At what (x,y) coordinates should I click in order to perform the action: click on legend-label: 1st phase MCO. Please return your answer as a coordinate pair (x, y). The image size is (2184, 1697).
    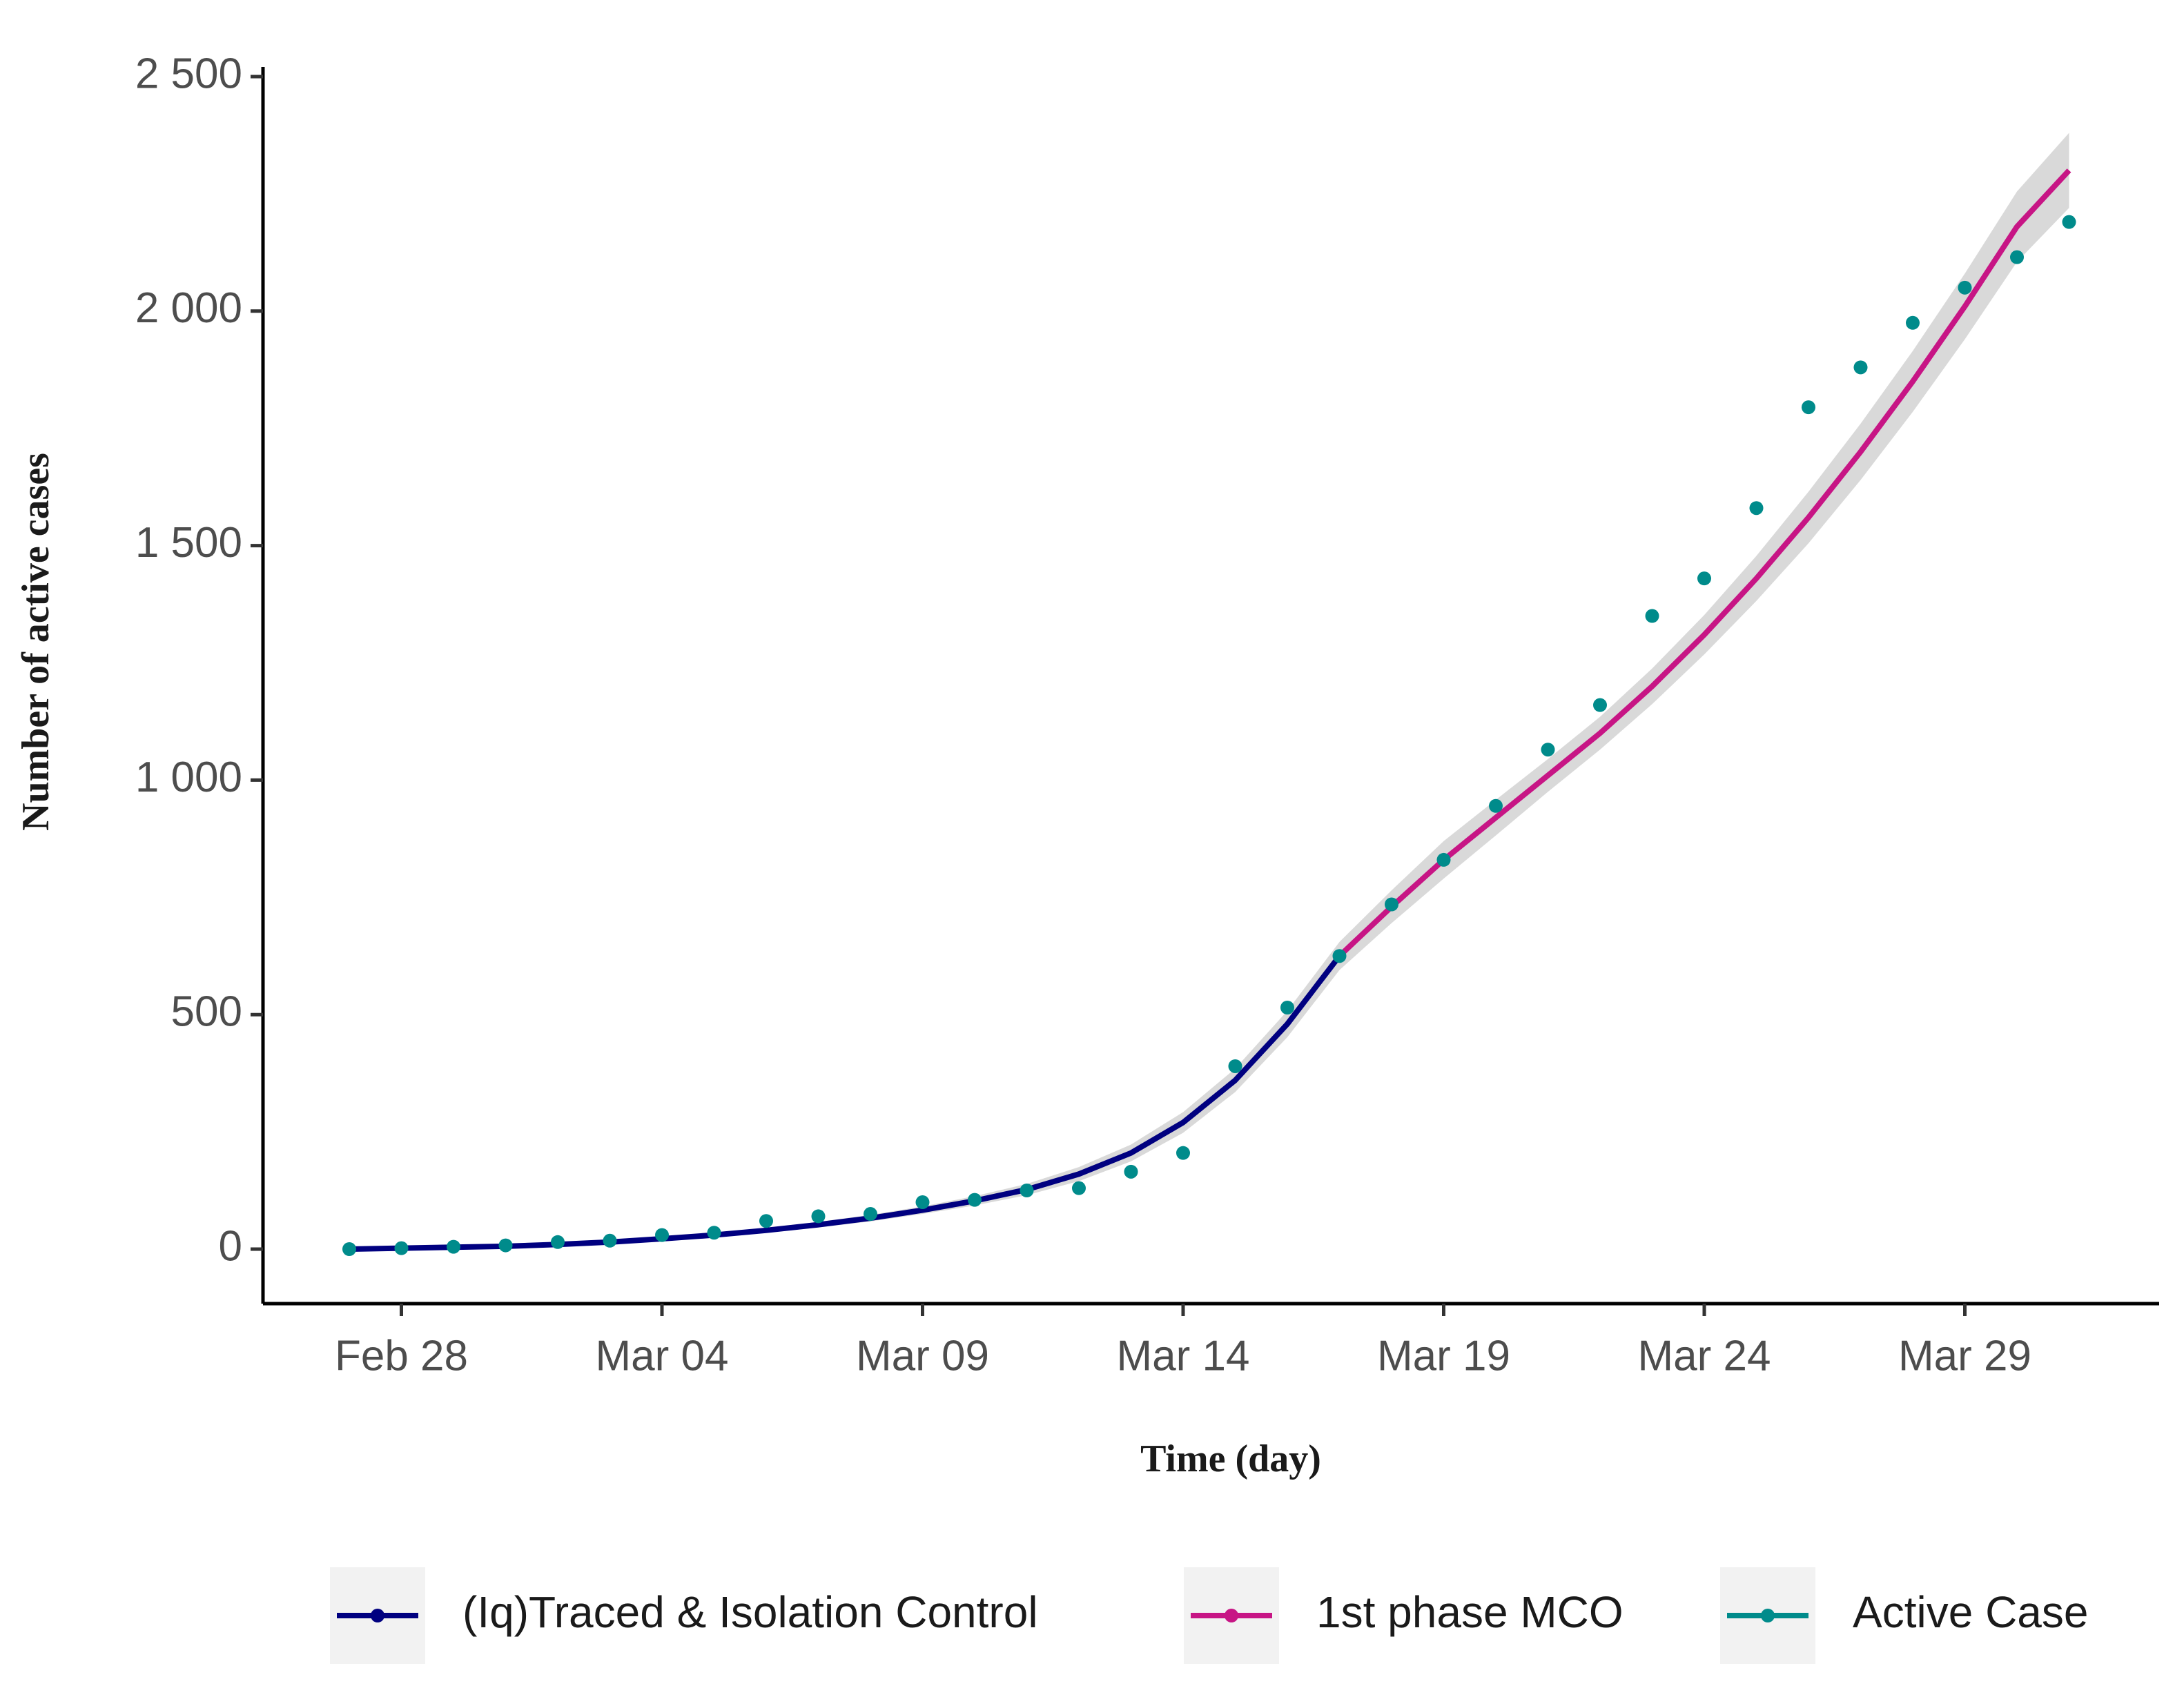
    Looking at the image, I should click on (1470, 1612).